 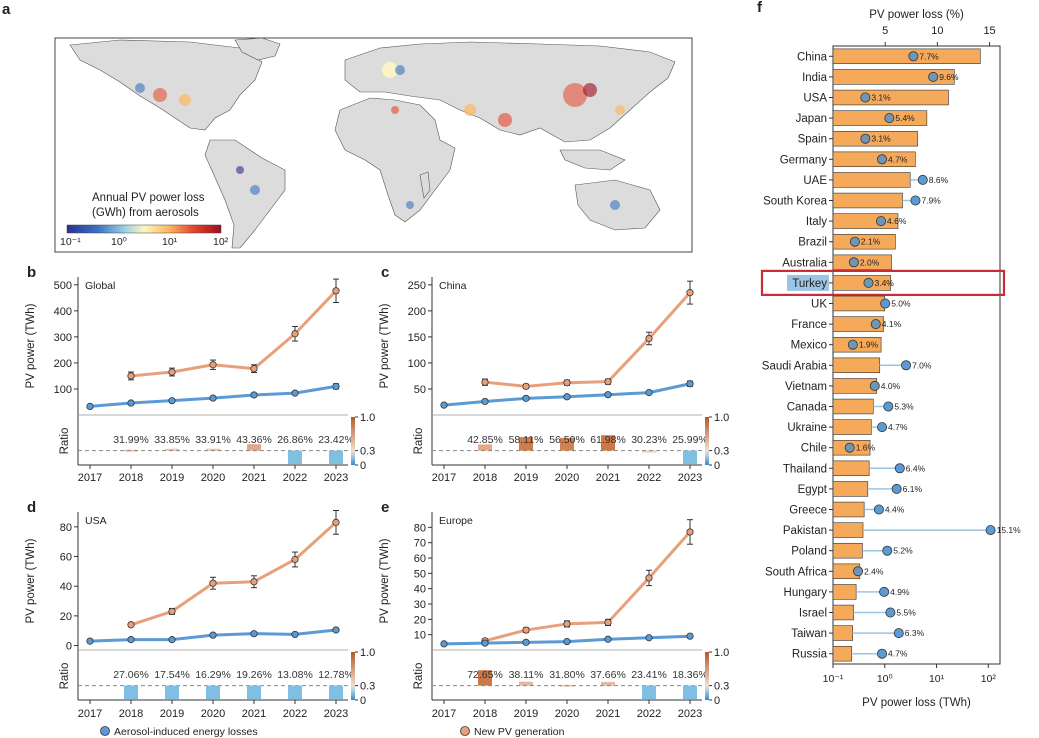 I want to click on top-tick-label: 15, so click(x=989, y=31).